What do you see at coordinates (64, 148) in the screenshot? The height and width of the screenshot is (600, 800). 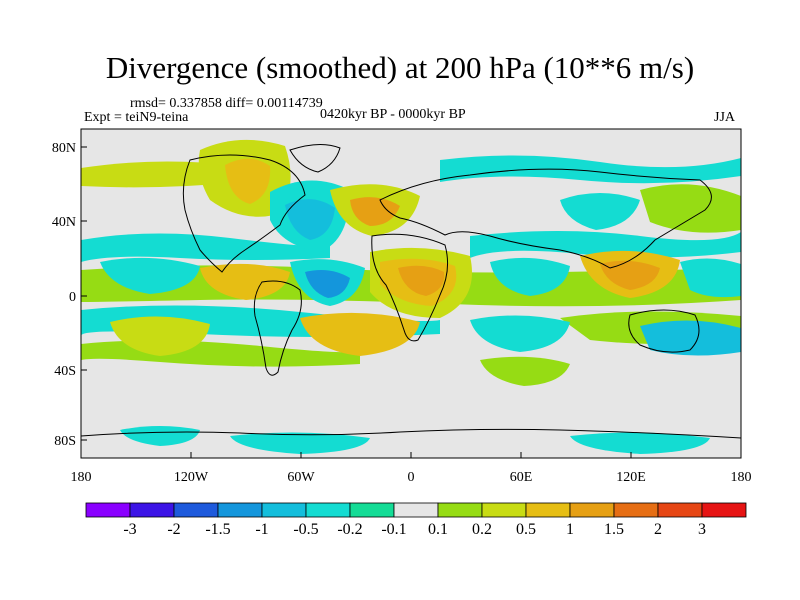 I see `y-tick-label: 80N` at bounding box center [64, 148].